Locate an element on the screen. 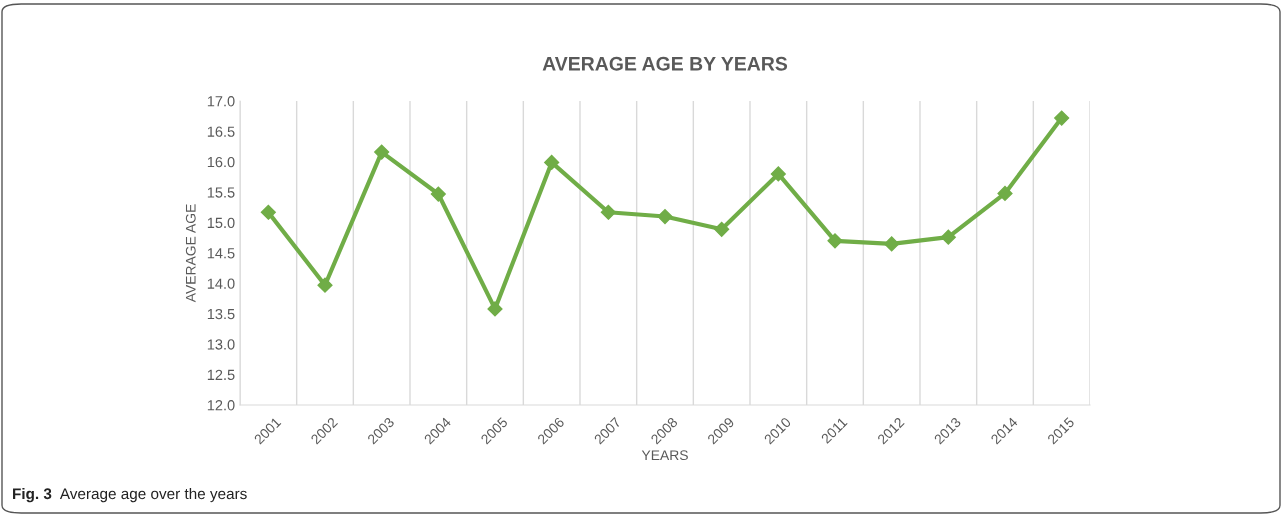 This screenshot has width=1284, height=517. caption: Fig. 3 is located at coordinates (32, 495).